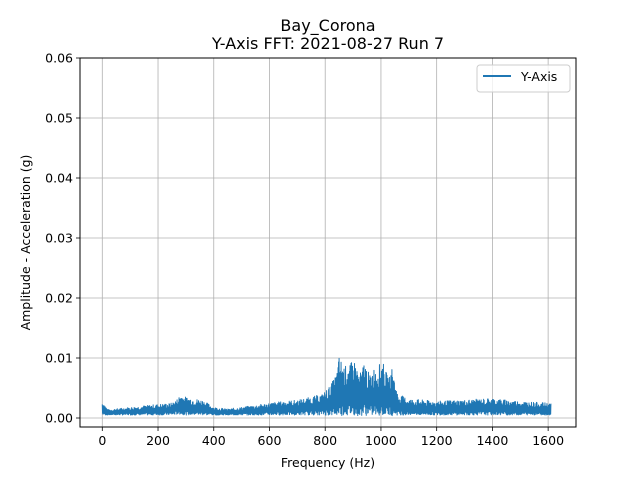  I want to click on x-tick-label: 600, so click(270, 440).